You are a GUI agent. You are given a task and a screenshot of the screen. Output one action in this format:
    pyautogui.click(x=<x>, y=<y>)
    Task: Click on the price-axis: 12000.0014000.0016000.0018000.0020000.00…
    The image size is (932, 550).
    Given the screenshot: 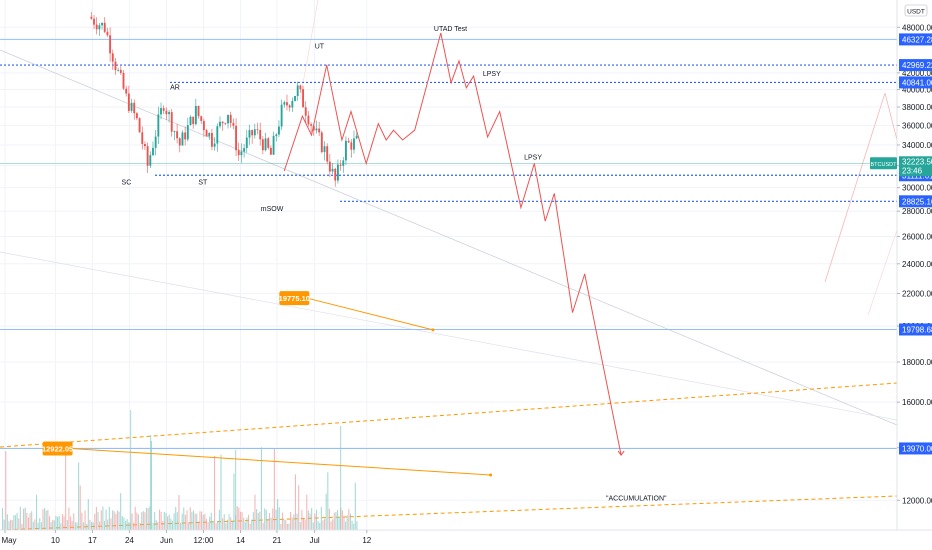 What is the action you would take?
    pyautogui.click(x=901, y=265)
    